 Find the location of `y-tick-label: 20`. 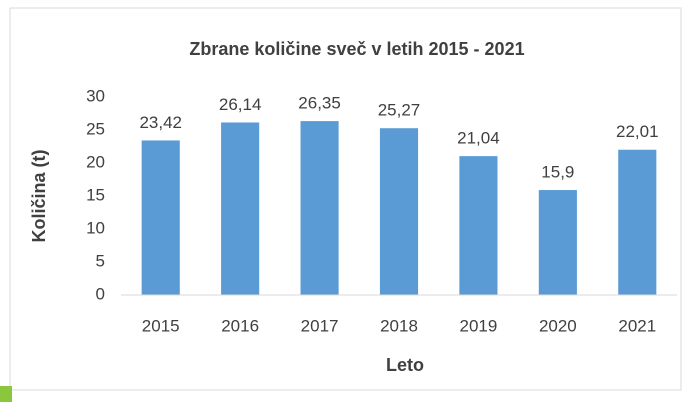

y-tick-label: 20 is located at coordinates (95, 161).